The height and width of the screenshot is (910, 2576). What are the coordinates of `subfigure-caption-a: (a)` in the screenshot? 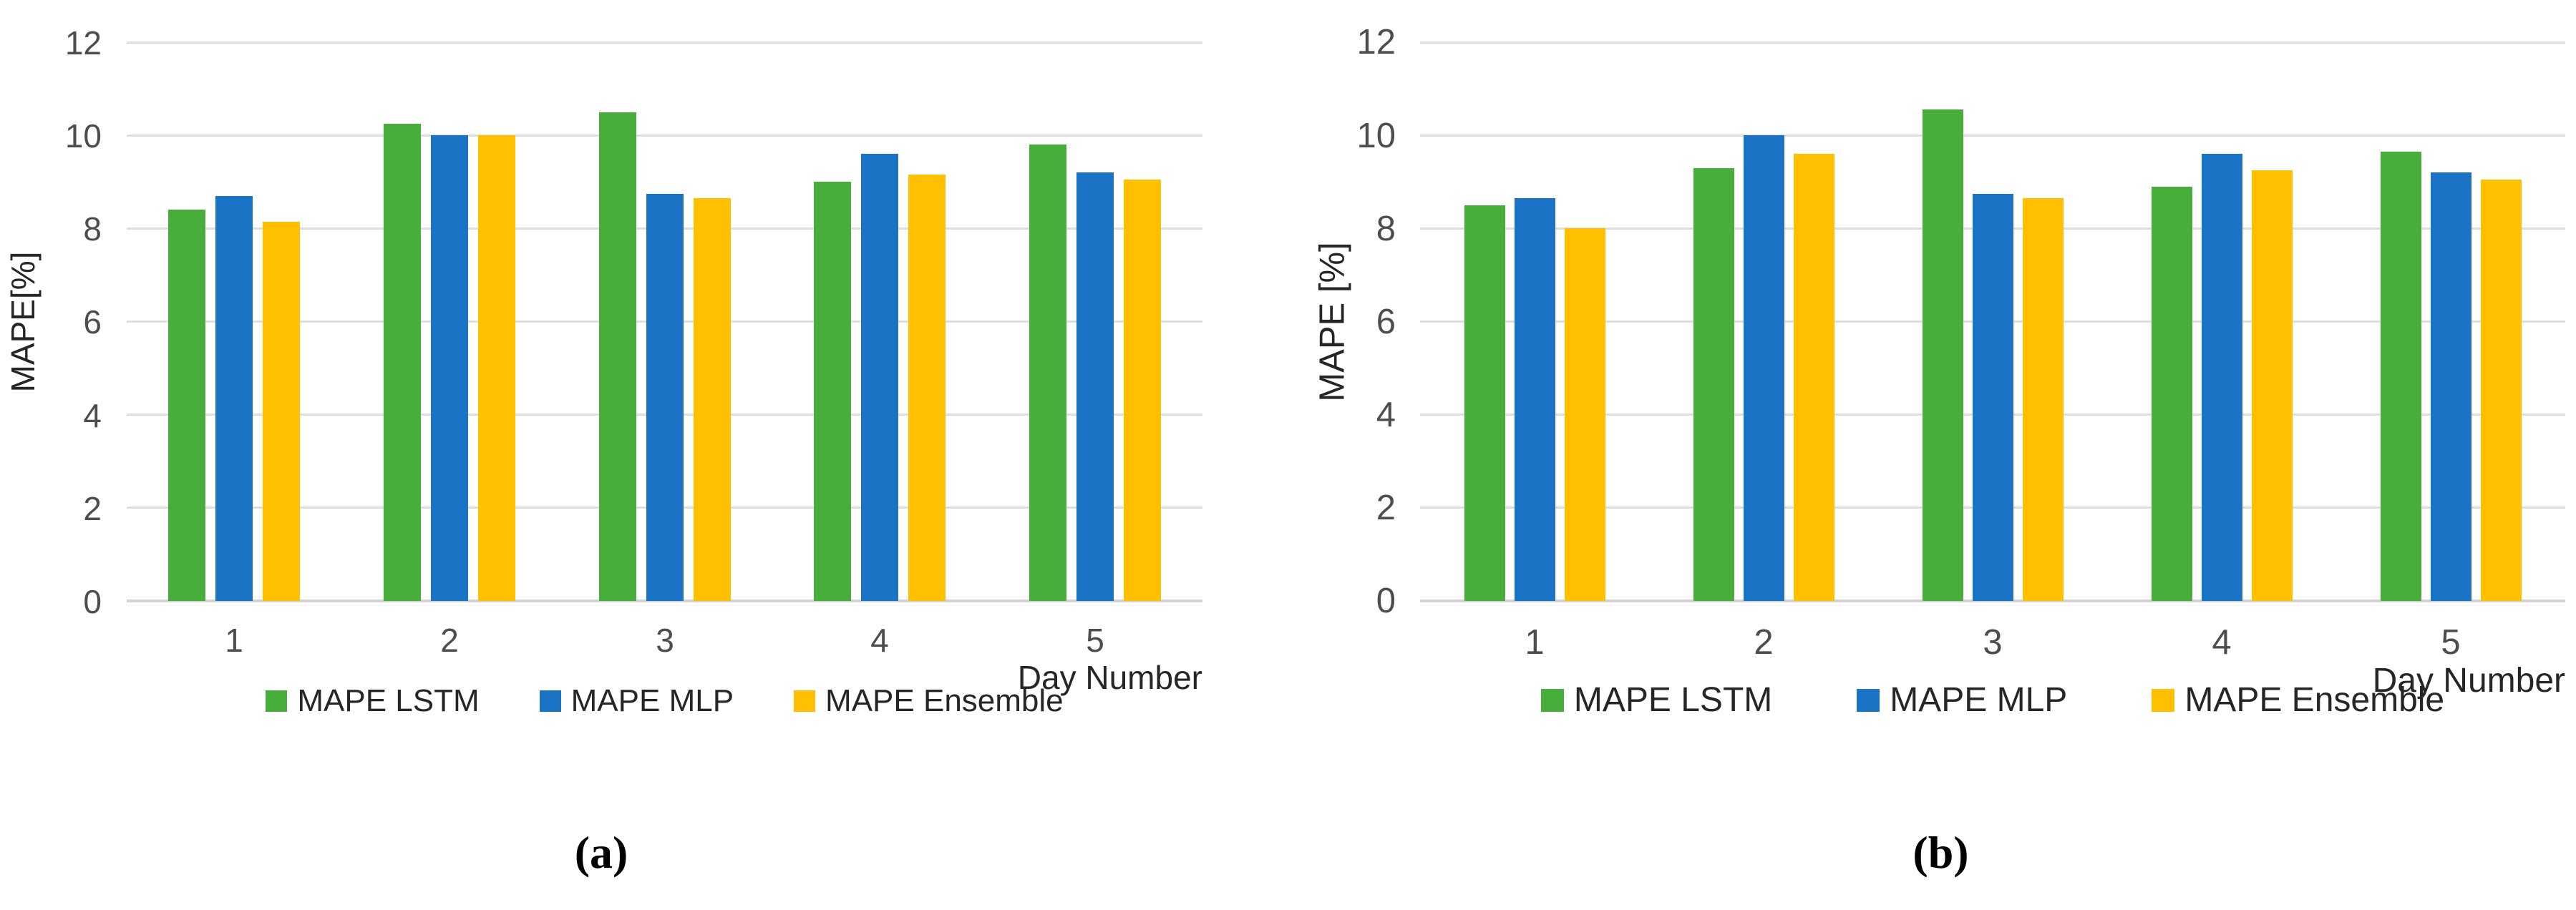 It's located at (601, 852).